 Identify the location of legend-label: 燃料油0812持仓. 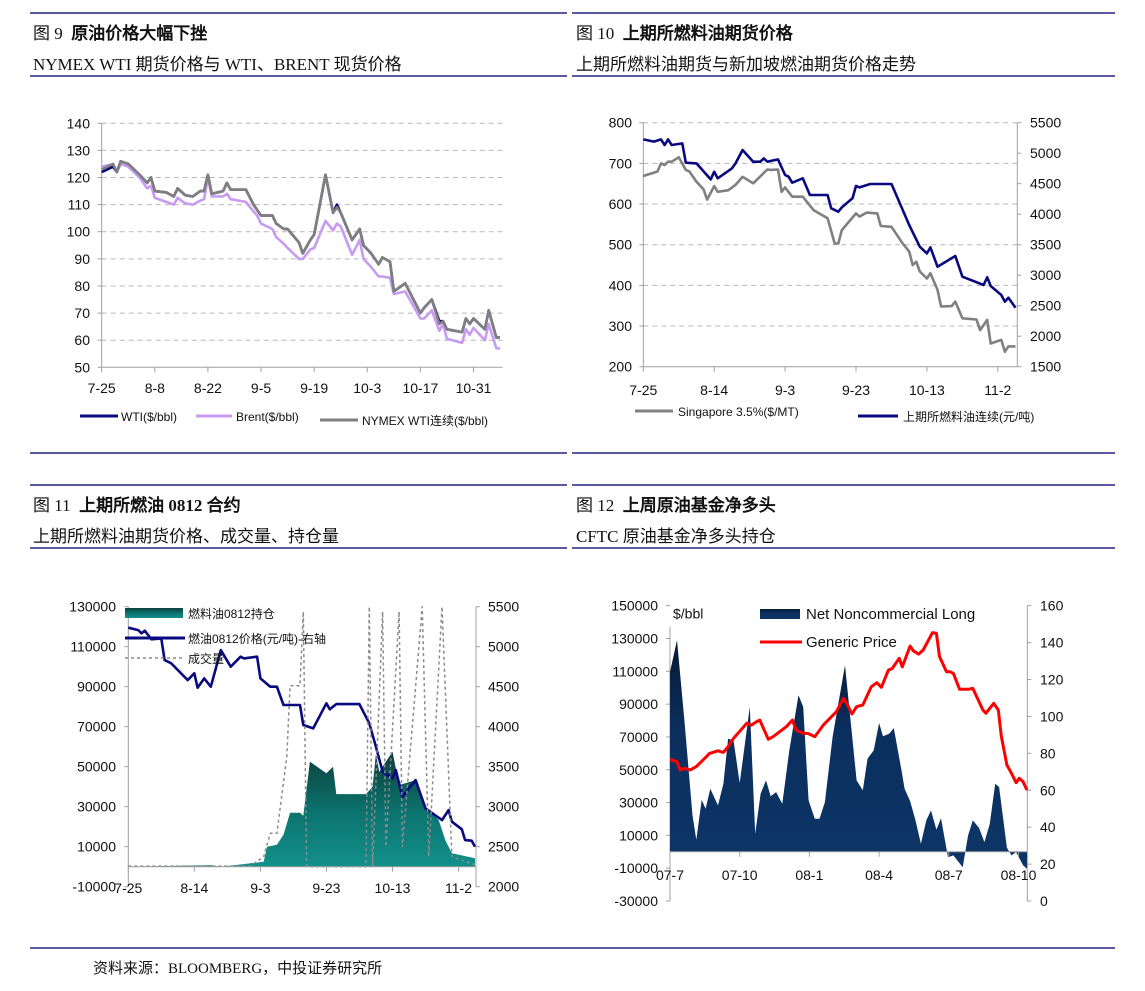
(231, 613).